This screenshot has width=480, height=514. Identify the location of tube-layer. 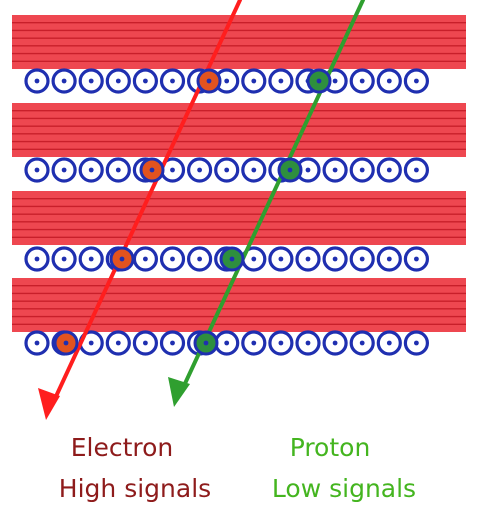
(226, 170).